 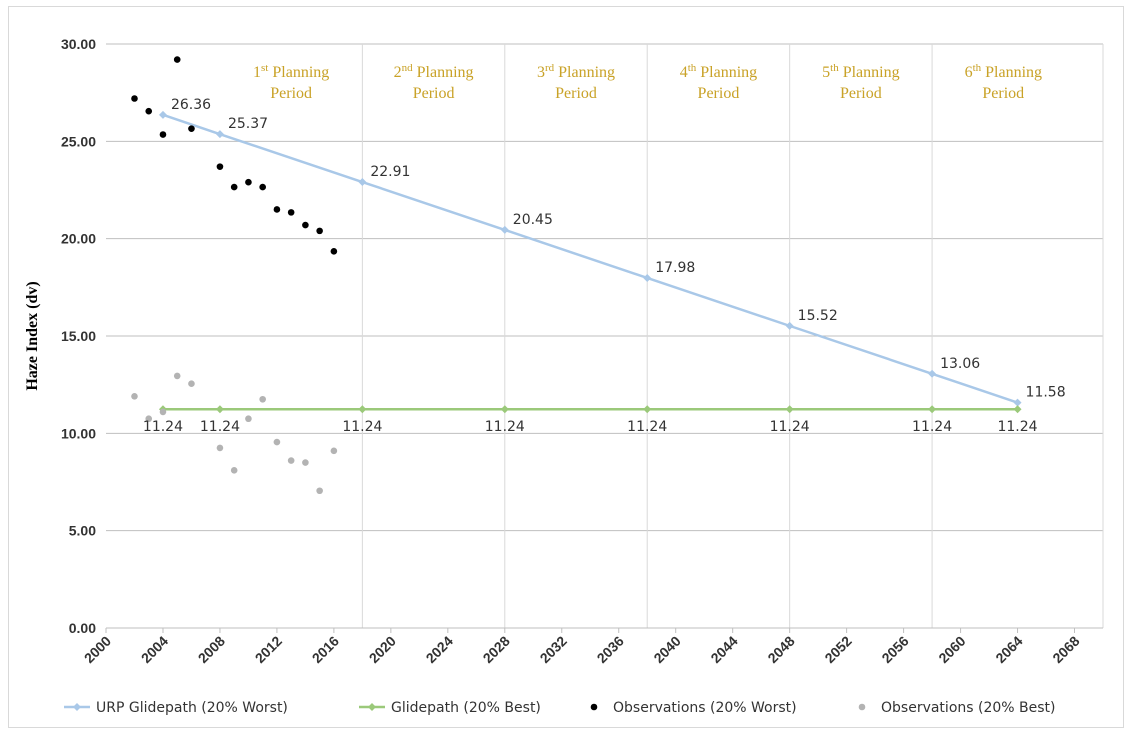 I want to click on x-tick-label: 2000, so click(x=97, y=649).